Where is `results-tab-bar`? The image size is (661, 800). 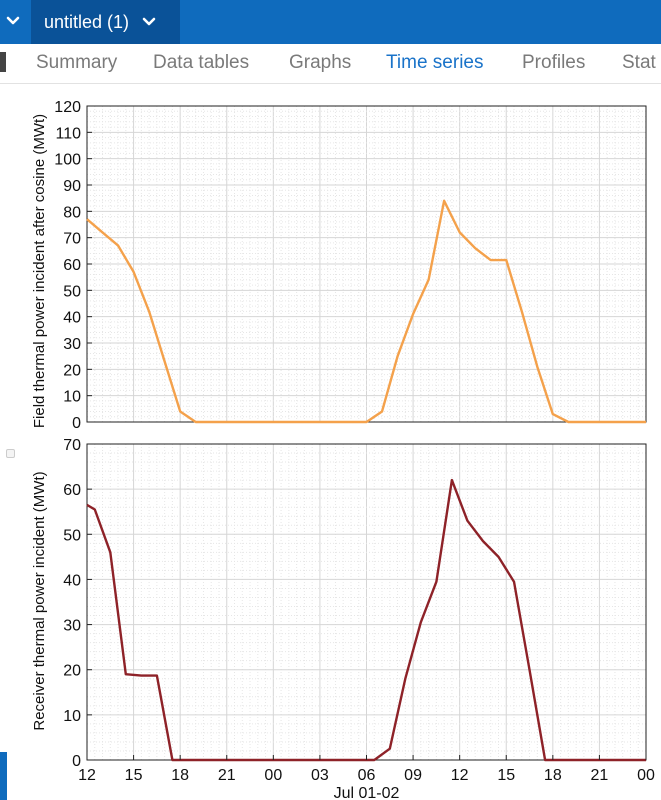 results-tab-bar is located at coordinates (330, 64).